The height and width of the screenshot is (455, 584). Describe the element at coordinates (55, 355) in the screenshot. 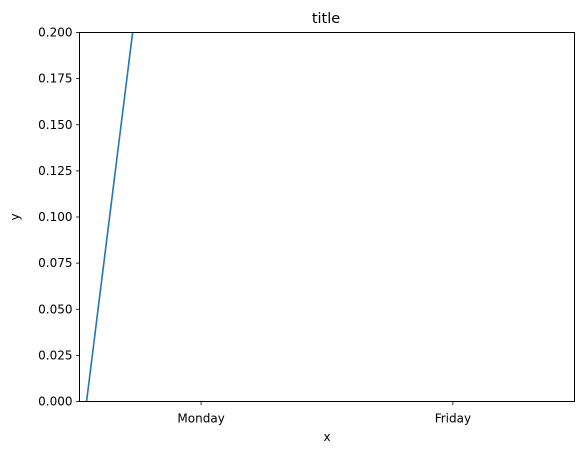

I see `y-tick-label: 0.025` at that location.